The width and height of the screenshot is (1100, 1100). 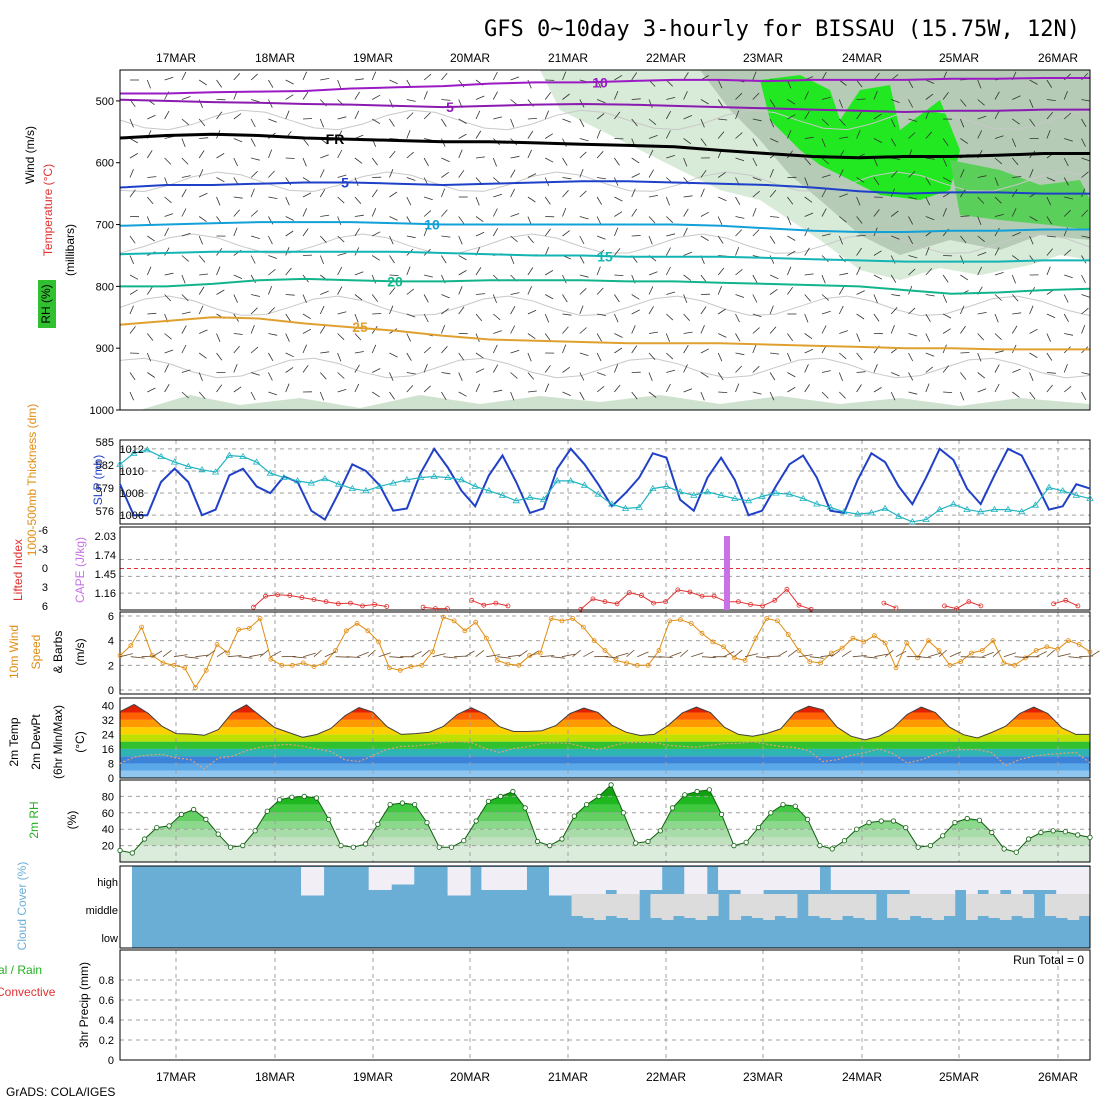 I want to click on li-marker, so click(x=981, y=606).